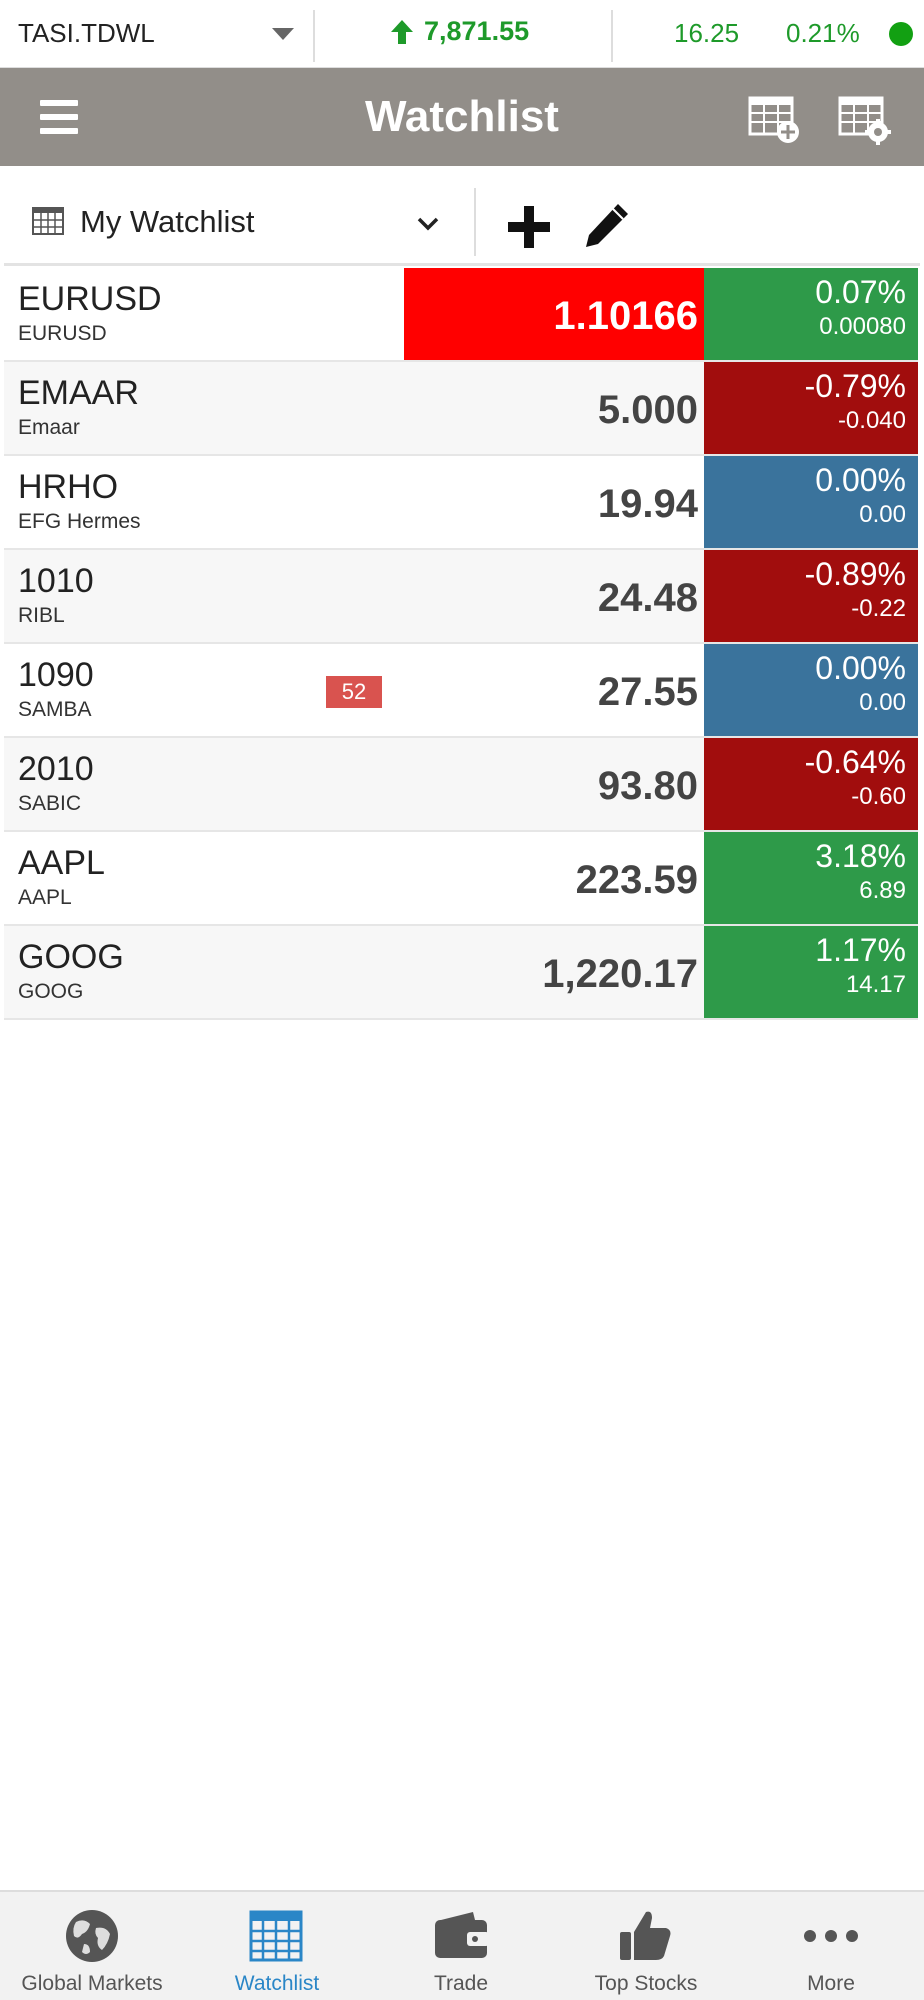 This screenshot has width=924, height=2000. What do you see at coordinates (59, 117) in the screenshot?
I see `hamburger-menu-icon` at bounding box center [59, 117].